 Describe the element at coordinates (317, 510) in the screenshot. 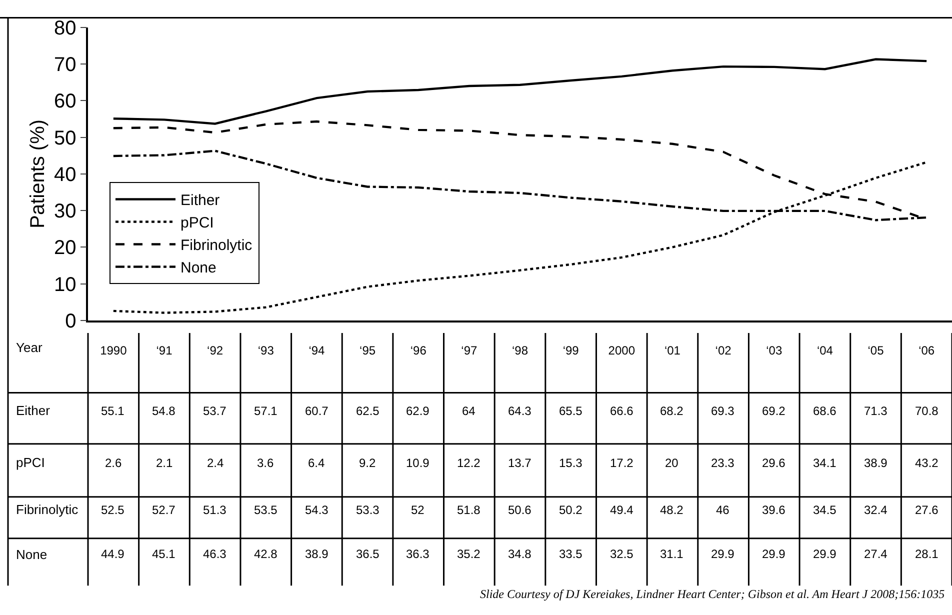

I see `data-label: 54.3` at that location.